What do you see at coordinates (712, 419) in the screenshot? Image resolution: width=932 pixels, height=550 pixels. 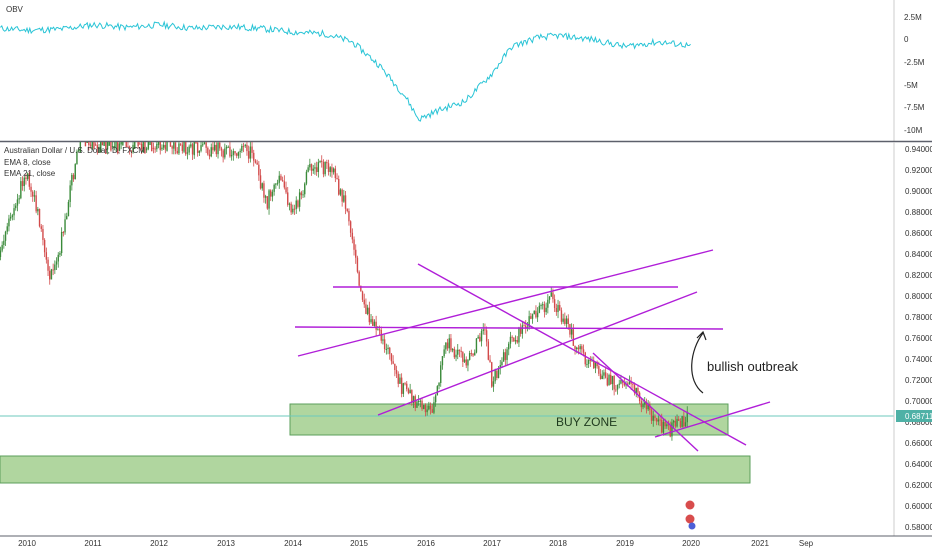 I see `trendline-breakout` at bounding box center [712, 419].